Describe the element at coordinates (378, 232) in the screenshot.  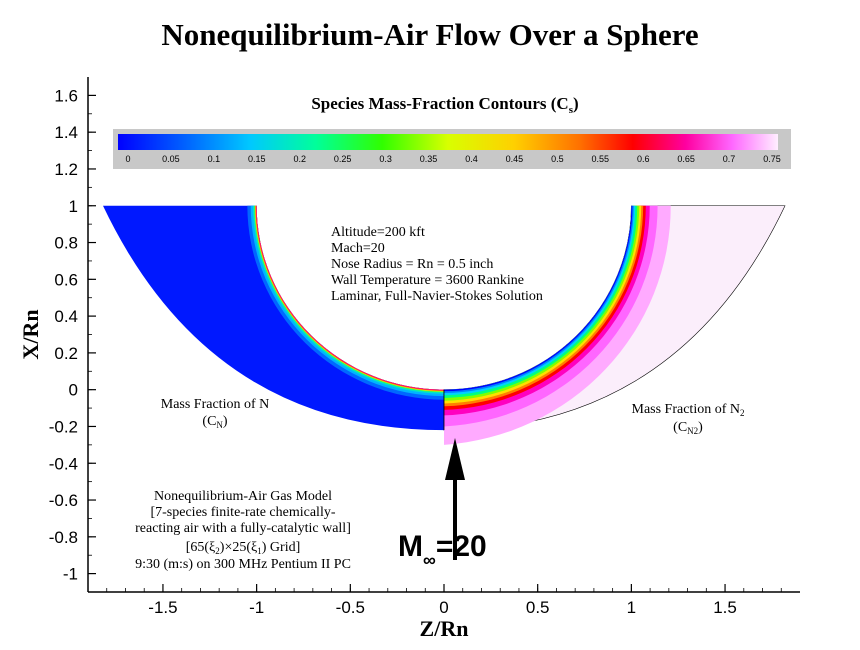
I see `condition-altitude: Altitude=200 kft` at that location.